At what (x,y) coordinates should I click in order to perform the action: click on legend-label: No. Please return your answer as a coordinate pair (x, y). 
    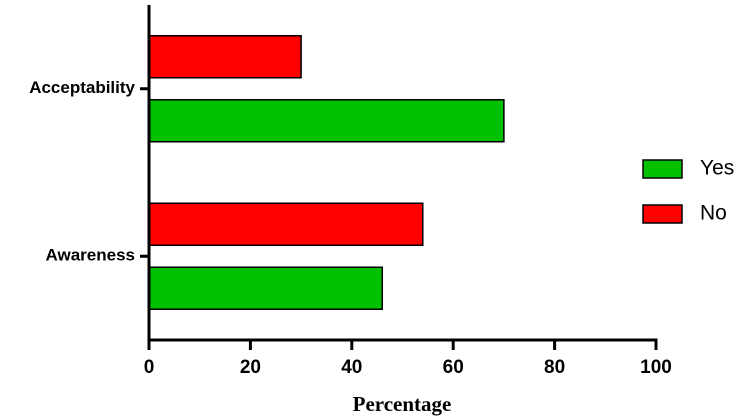
    Looking at the image, I should click on (713, 213).